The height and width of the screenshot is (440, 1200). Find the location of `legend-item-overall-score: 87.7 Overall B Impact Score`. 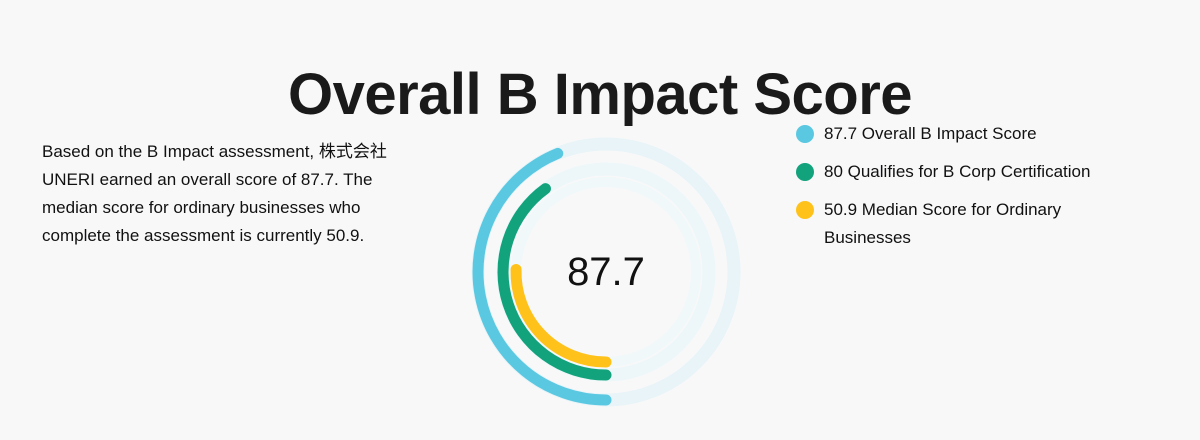

legend-item-overall-score: 87.7 Overall B Impact Score is located at coordinates (976, 134).